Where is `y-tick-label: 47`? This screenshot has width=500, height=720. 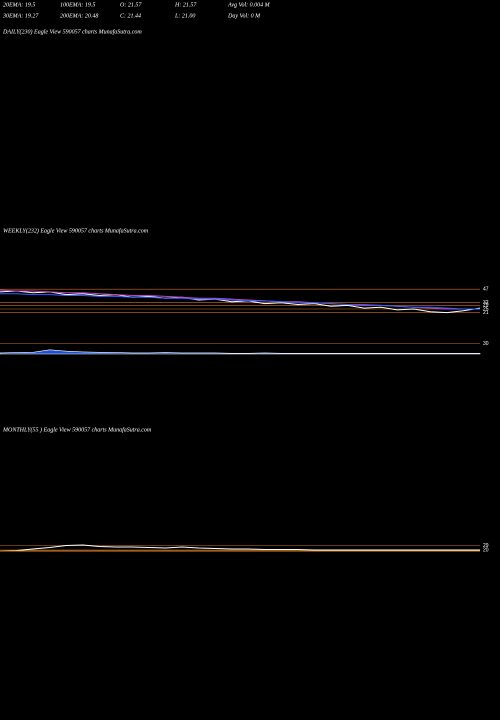
y-tick-label: 47 is located at coordinates (486, 290).